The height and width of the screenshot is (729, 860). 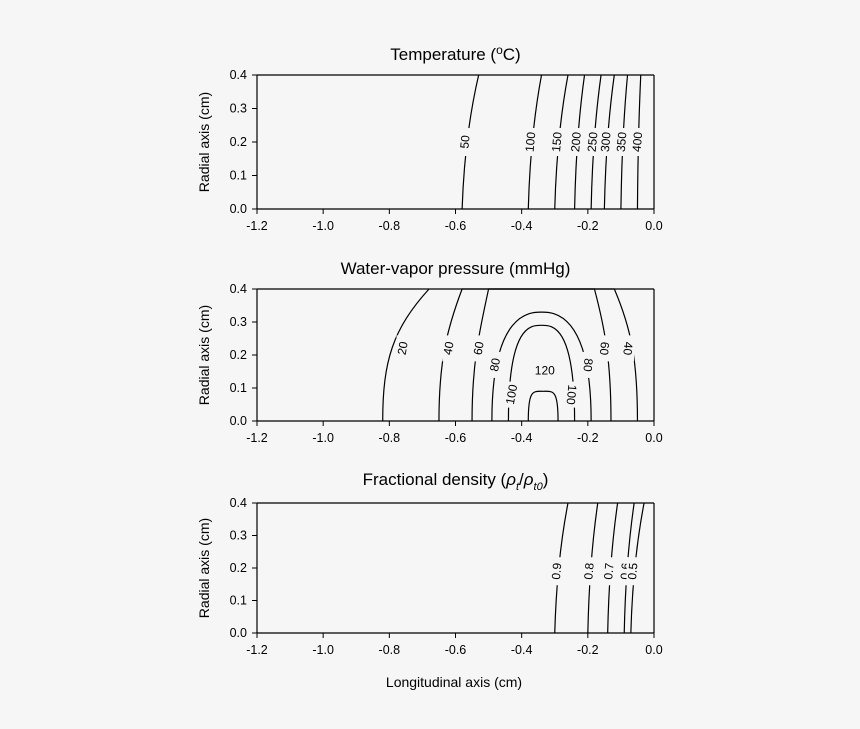 I want to click on title-part: ), so click(x=546, y=479).